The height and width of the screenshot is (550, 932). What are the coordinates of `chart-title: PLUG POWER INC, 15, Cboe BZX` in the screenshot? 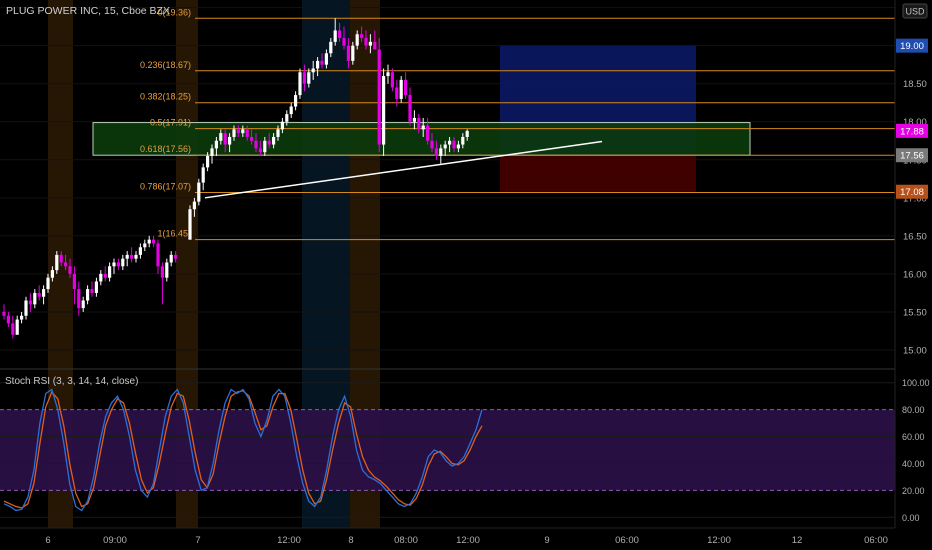 It's located at (88, 11).